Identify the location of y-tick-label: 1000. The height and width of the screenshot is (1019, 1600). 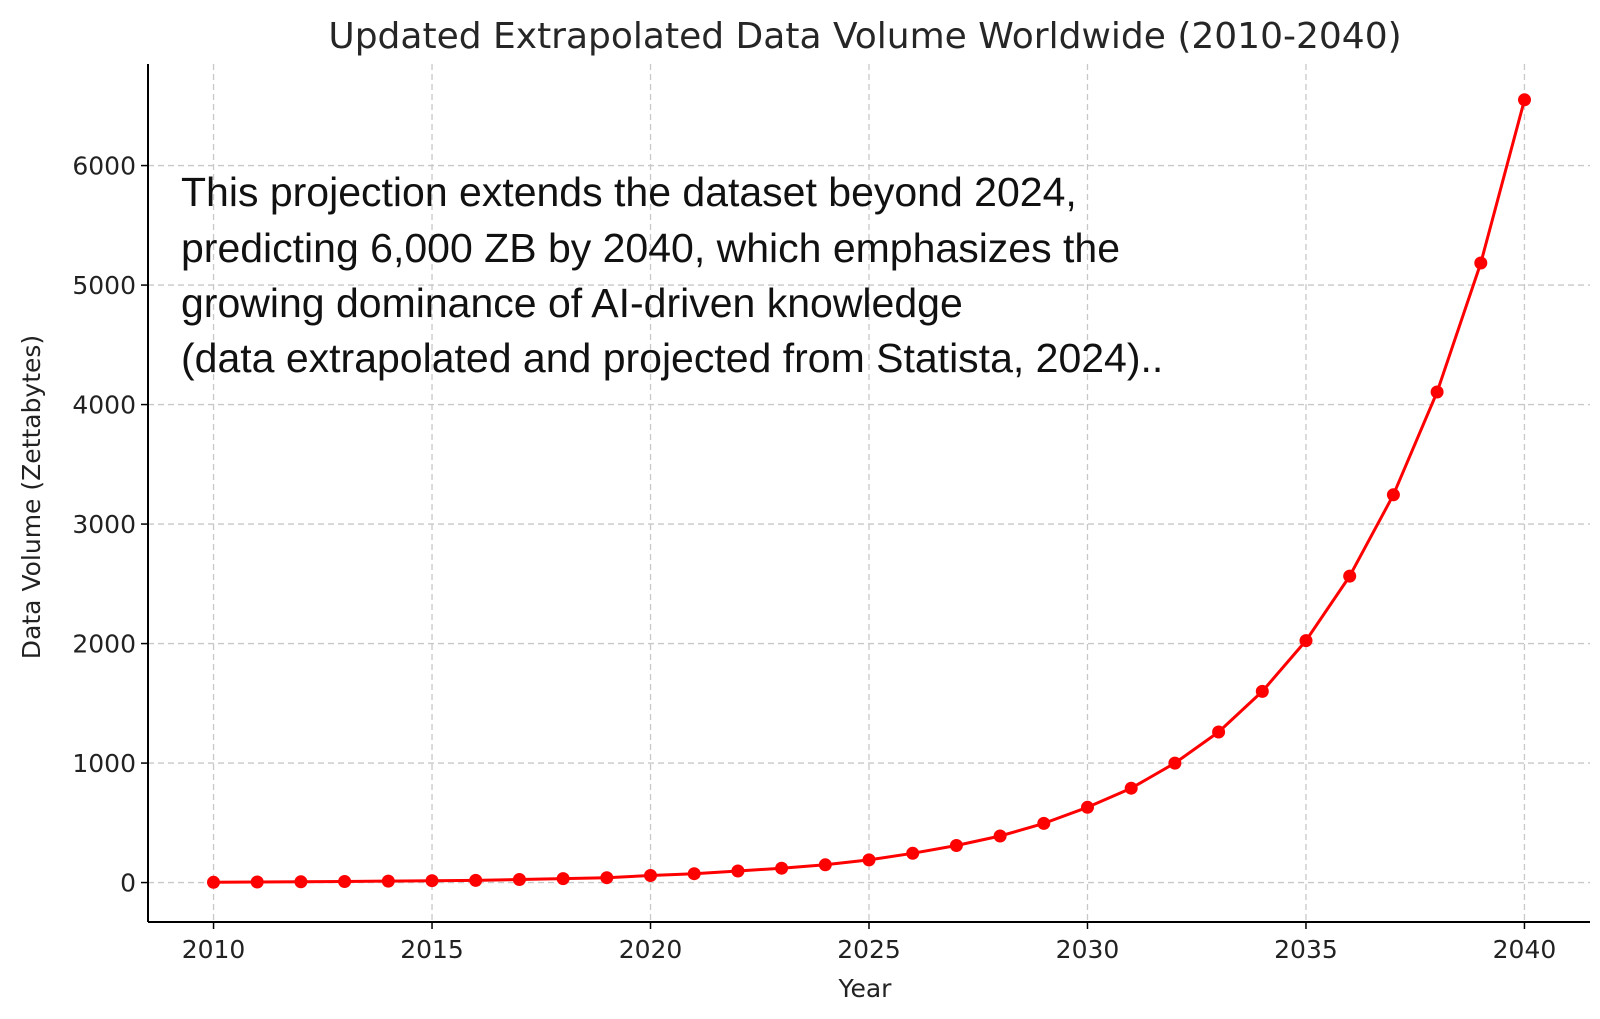
(104, 763).